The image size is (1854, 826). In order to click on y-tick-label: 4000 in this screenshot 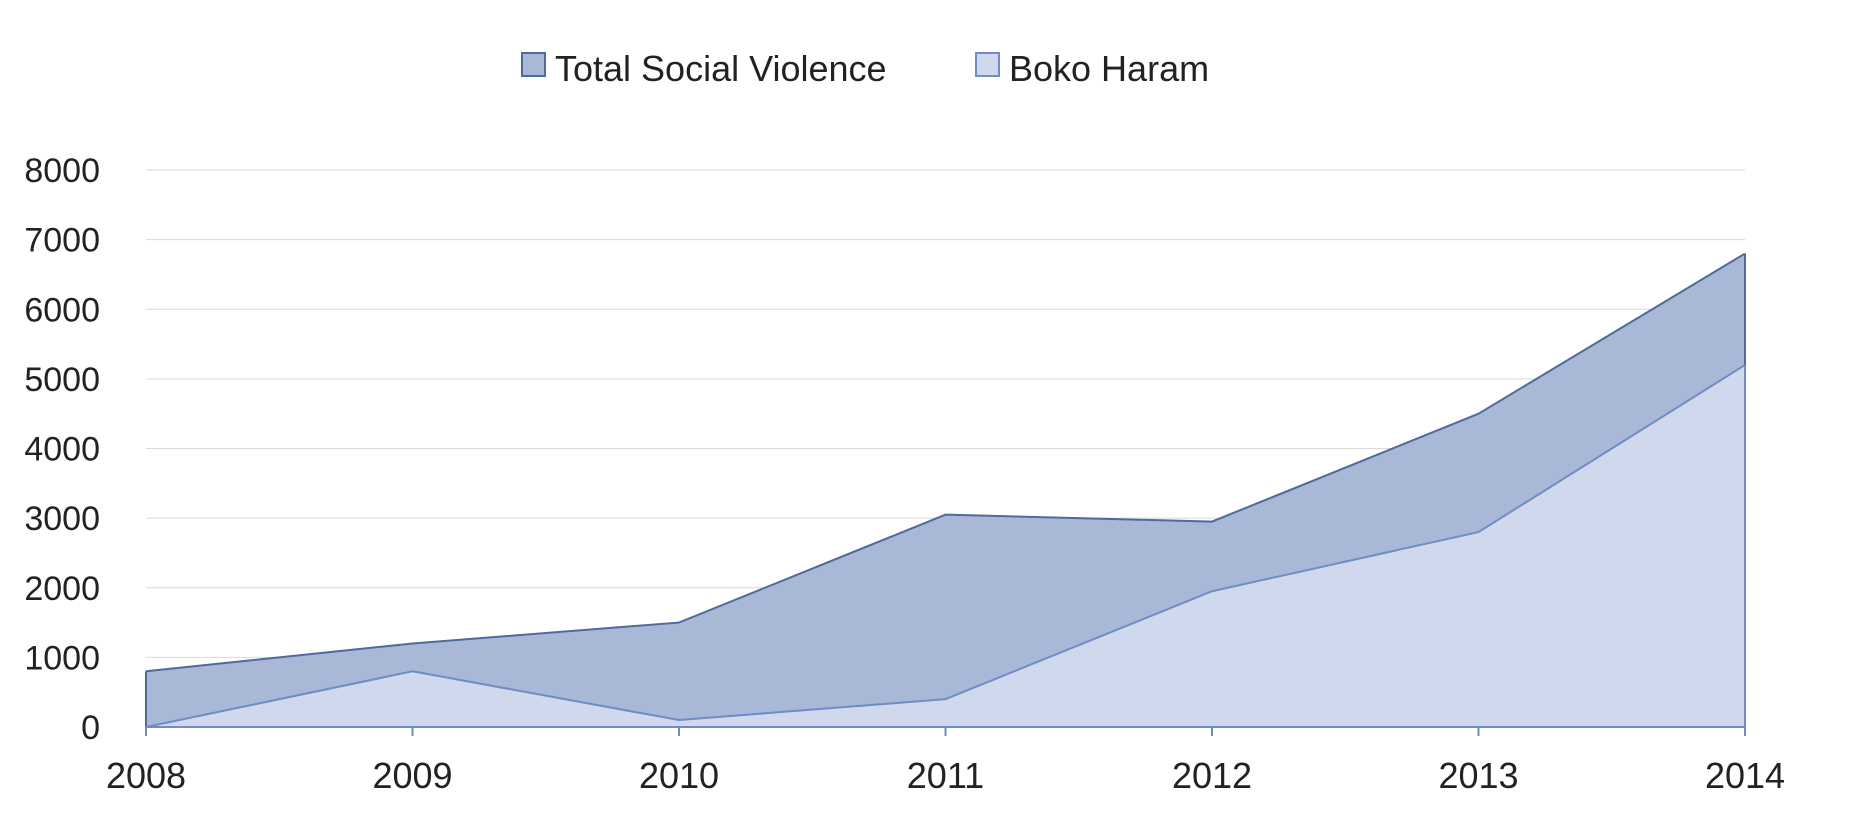, I will do `click(62, 450)`.